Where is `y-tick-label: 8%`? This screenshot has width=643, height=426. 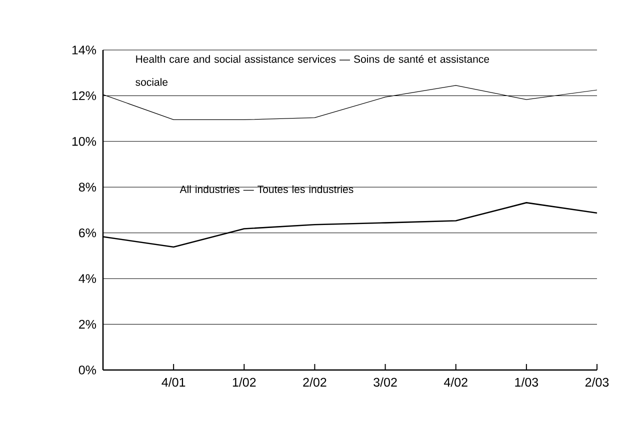 y-tick-label: 8% is located at coordinates (87, 187).